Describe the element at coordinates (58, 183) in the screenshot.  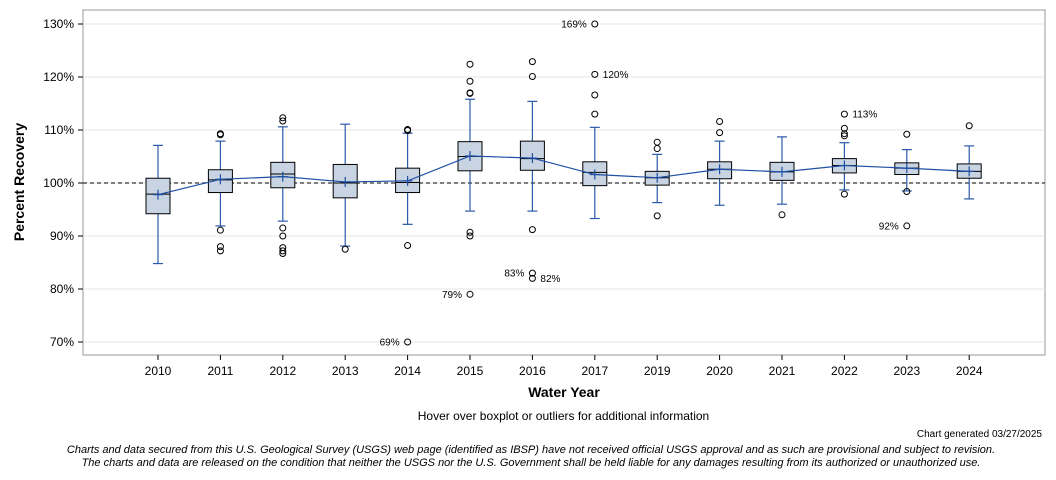
I see `y-tick-label: 100%` at that location.